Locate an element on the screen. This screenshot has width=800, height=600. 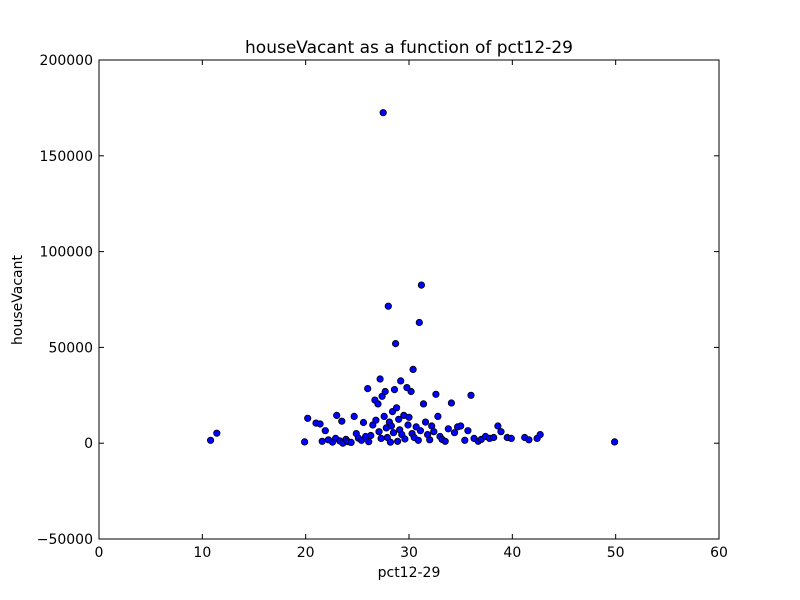
x-tick-label: 10 is located at coordinates (202, 553).